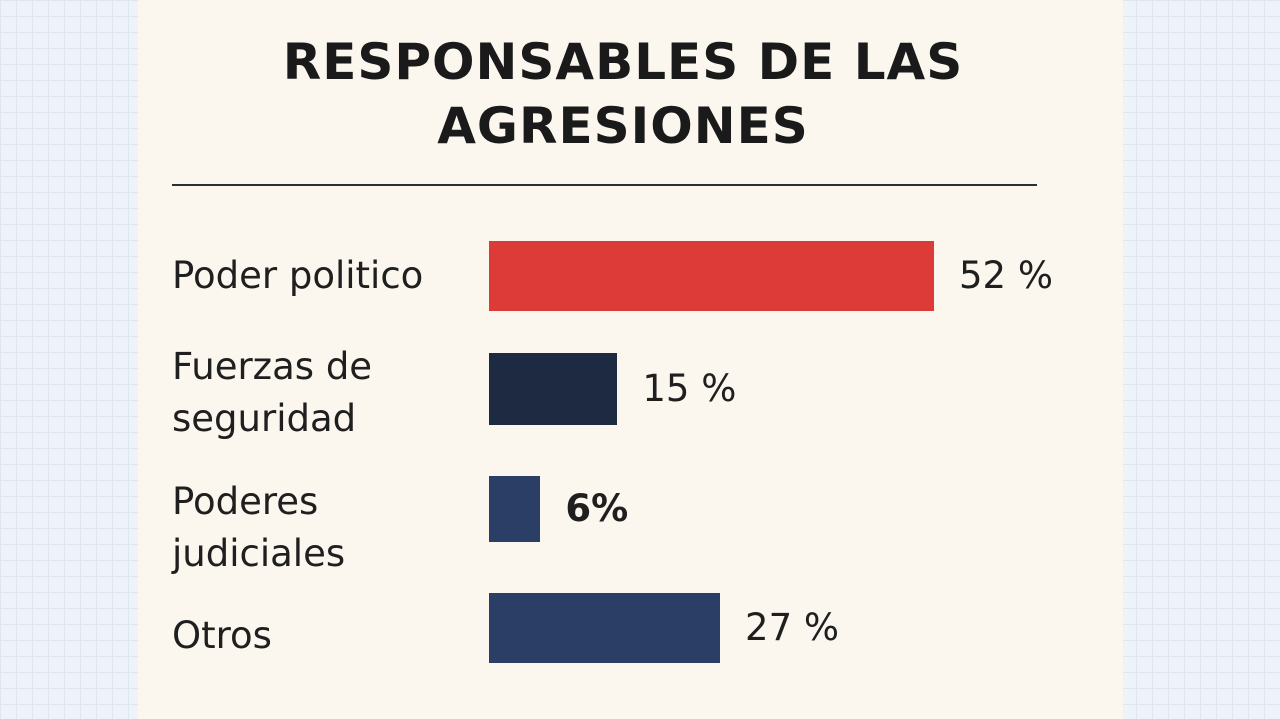  Describe the element at coordinates (689, 388) in the screenshot. I see `value-label-fuerzas-de-seguridad: 15 %` at that location.